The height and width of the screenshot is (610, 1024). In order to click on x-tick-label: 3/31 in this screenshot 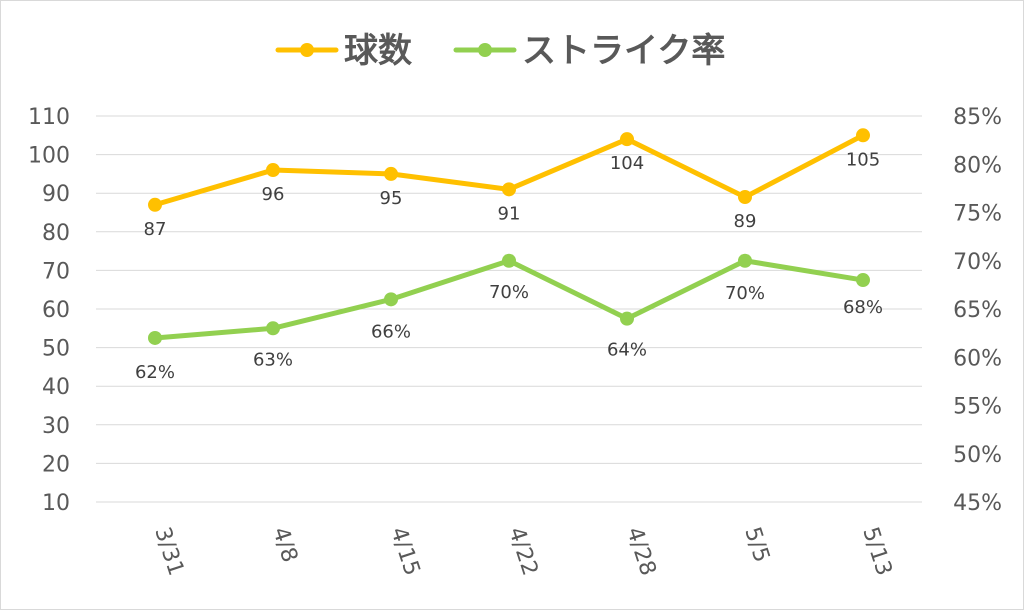, I will do `click(168, 551)`.